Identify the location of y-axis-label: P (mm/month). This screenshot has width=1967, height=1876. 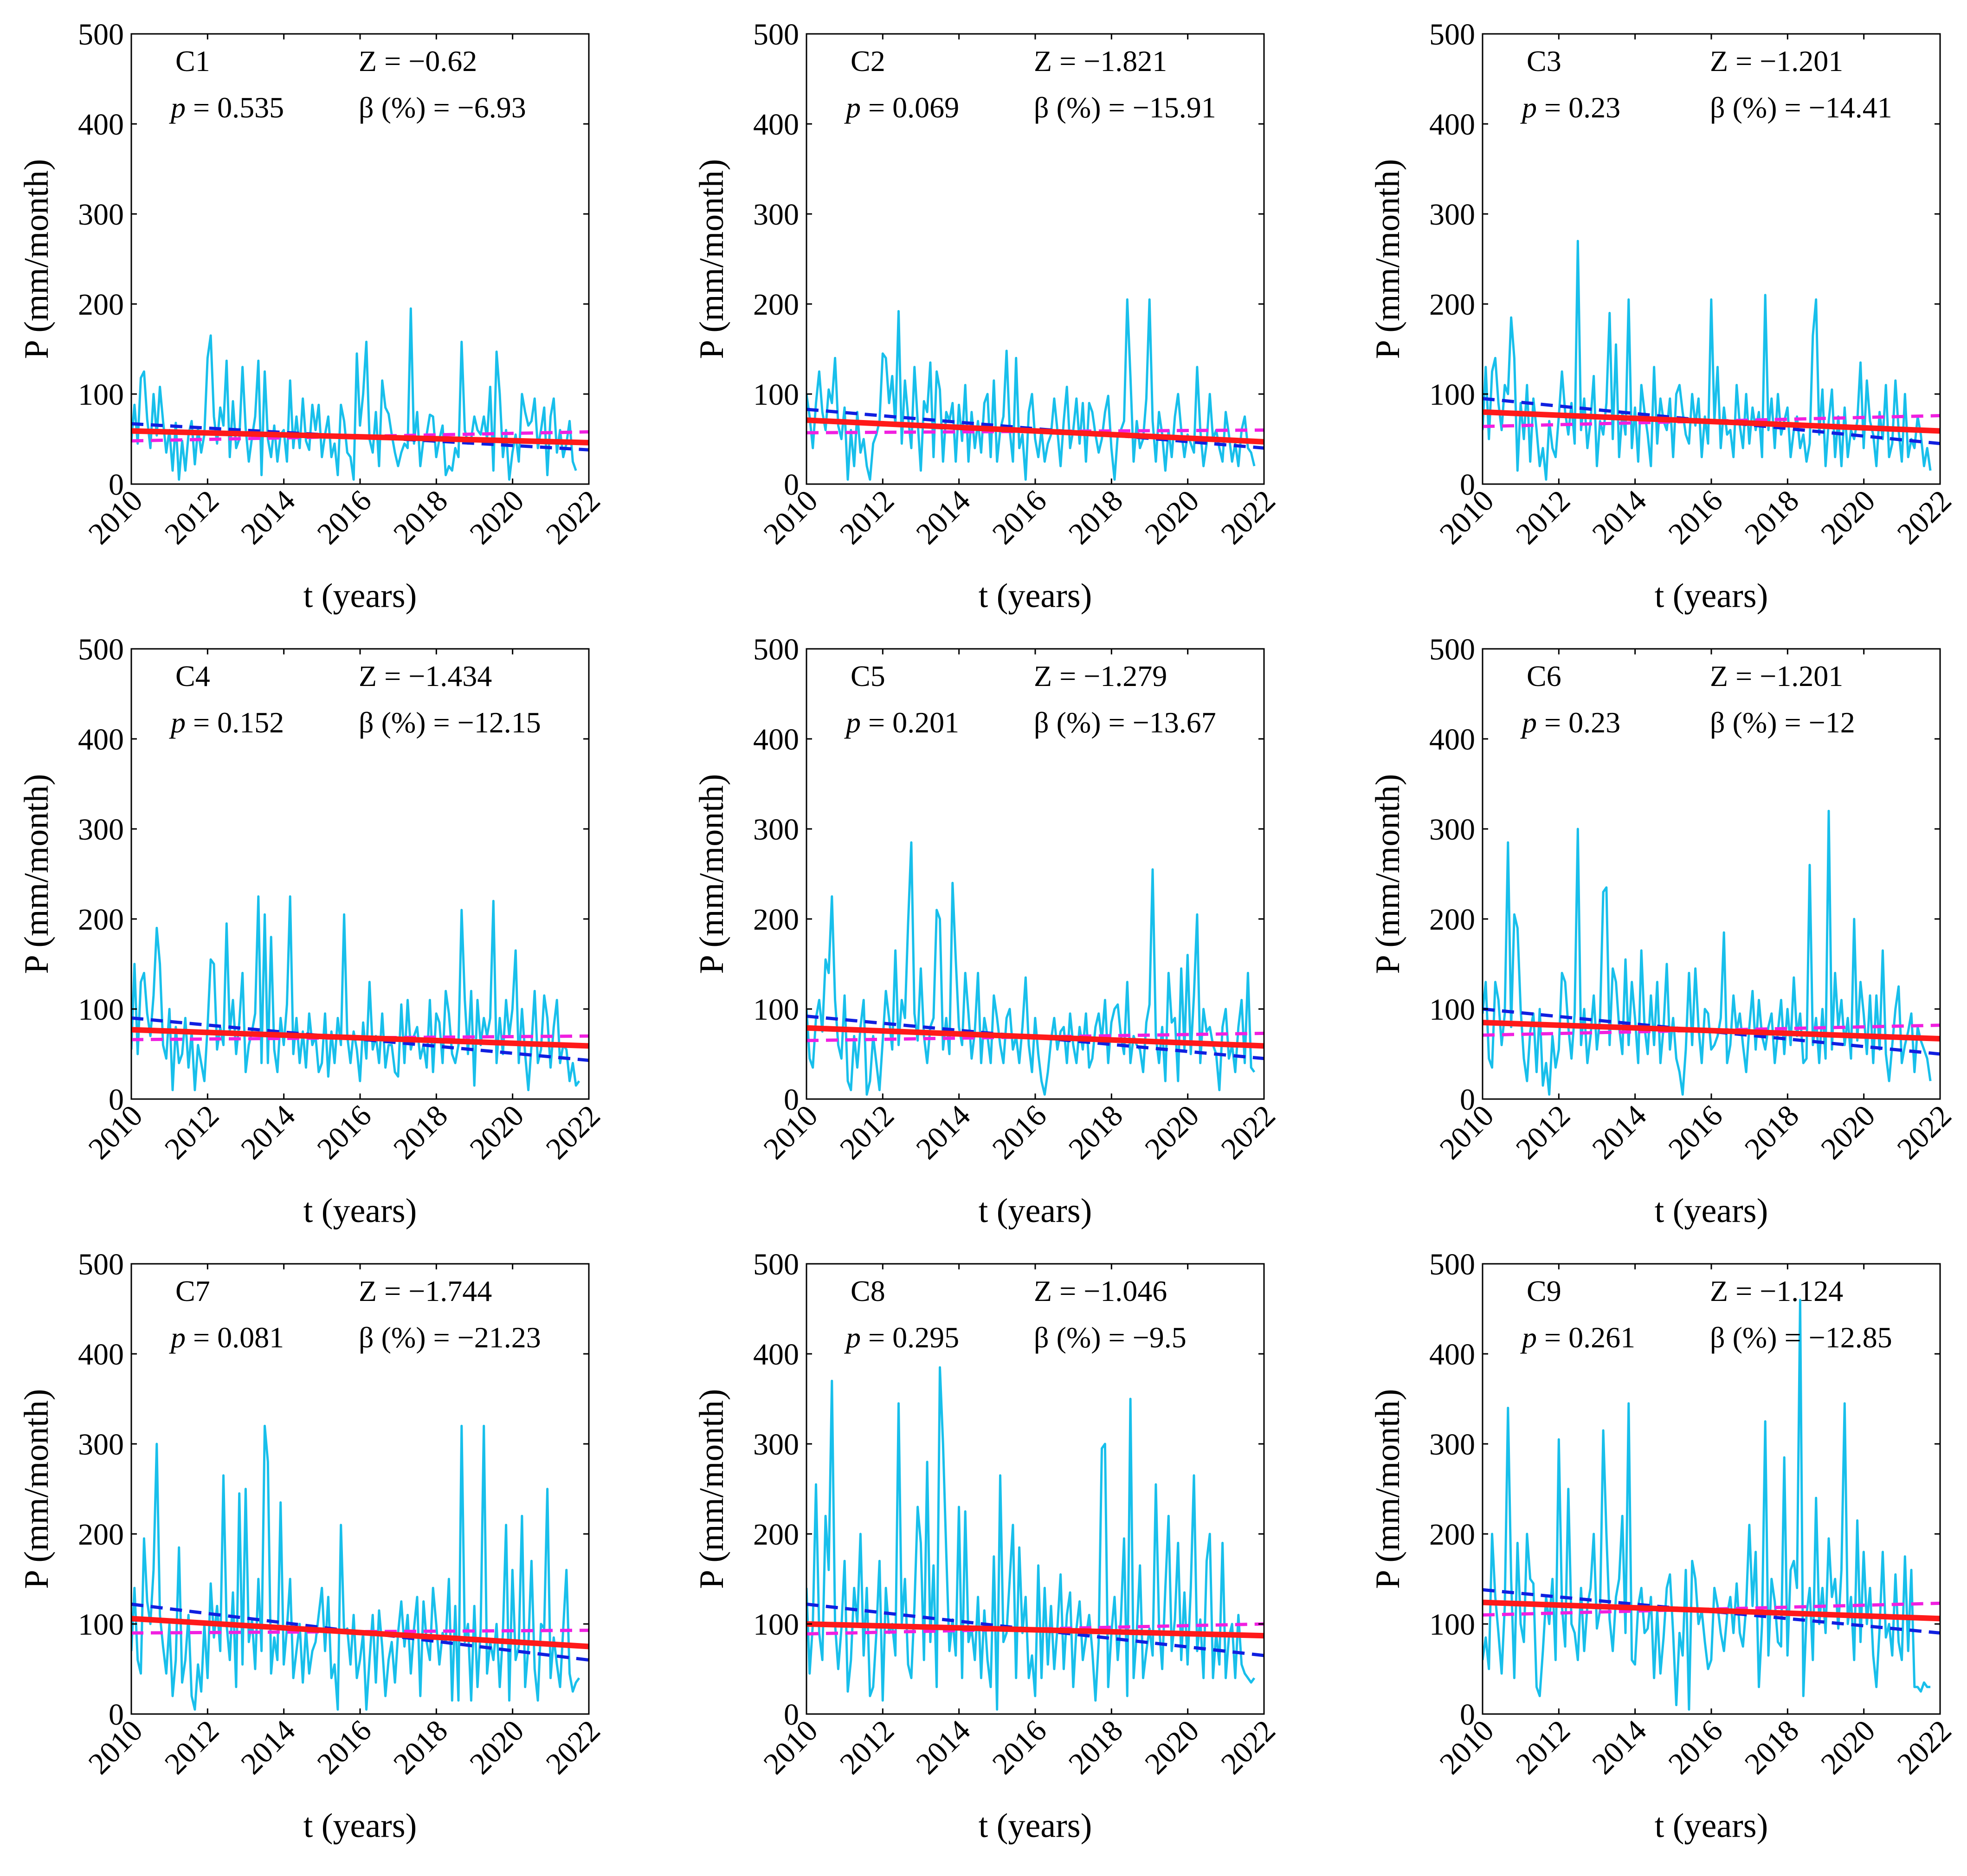
(1388, 874).